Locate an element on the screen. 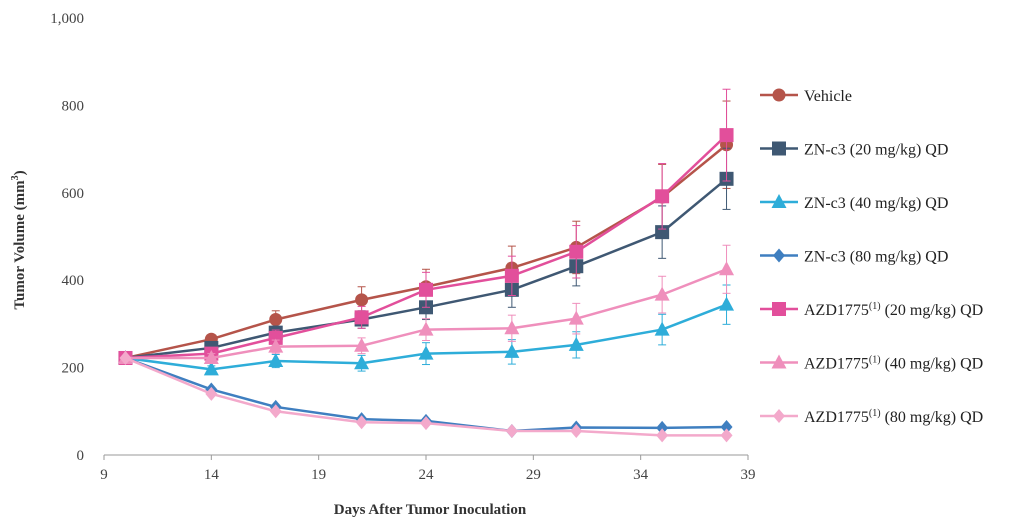 Image resolution: width=1035 pixels, height=525 pixels. legend-item-znc3-80: ZN-c3 (80 mg/kg) QD is located at coordinates (854, 257).